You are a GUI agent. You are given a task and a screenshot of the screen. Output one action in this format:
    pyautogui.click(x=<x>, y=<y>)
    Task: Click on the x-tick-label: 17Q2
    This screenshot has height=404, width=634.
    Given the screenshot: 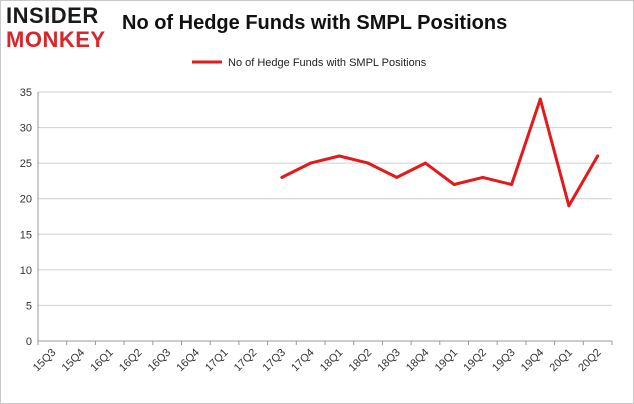 What is the action you would take?
    pyautogui.click(x=246, y=361)
    